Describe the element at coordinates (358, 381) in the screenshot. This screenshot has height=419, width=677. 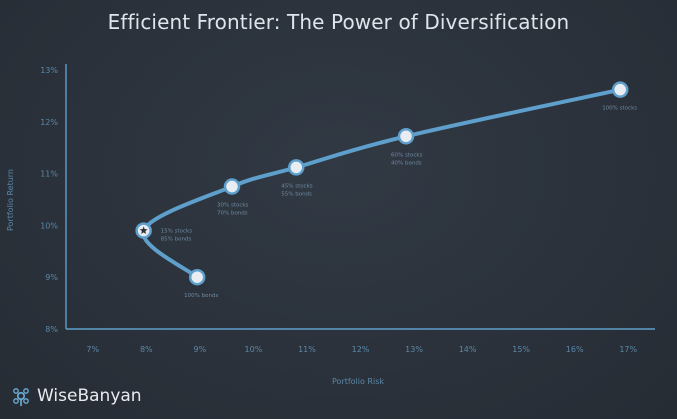
I see `x-axis-label: Portfolio Risk` at that location.